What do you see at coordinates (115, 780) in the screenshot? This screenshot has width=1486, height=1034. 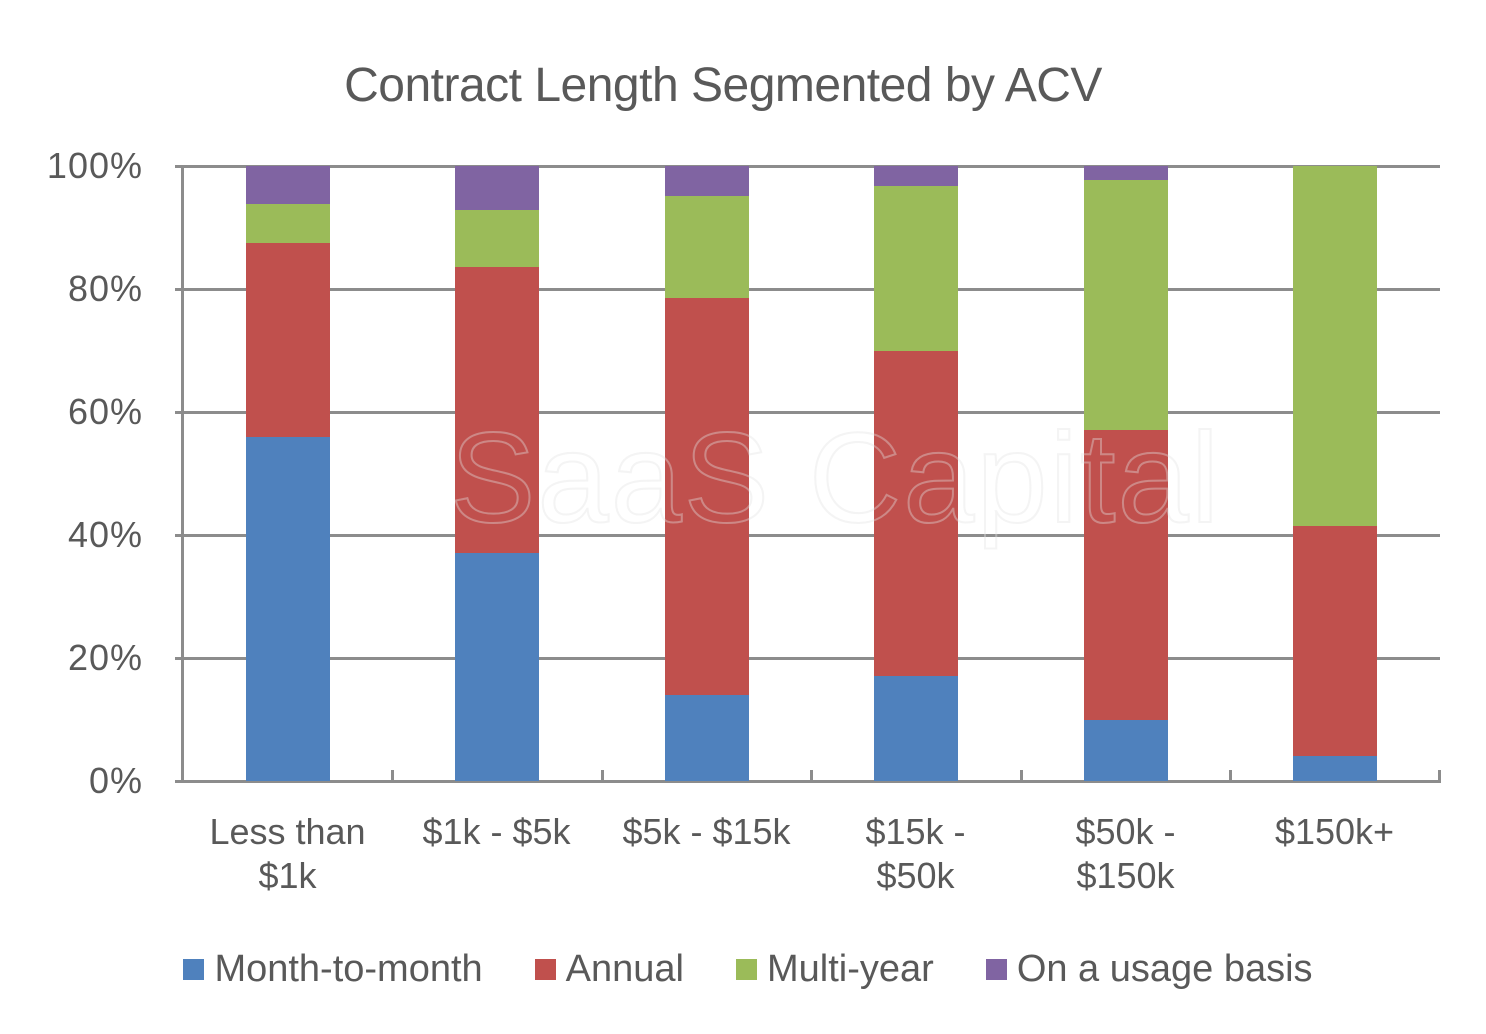 I see `y-tick-label: 0%` at bounding box center [115, 780].